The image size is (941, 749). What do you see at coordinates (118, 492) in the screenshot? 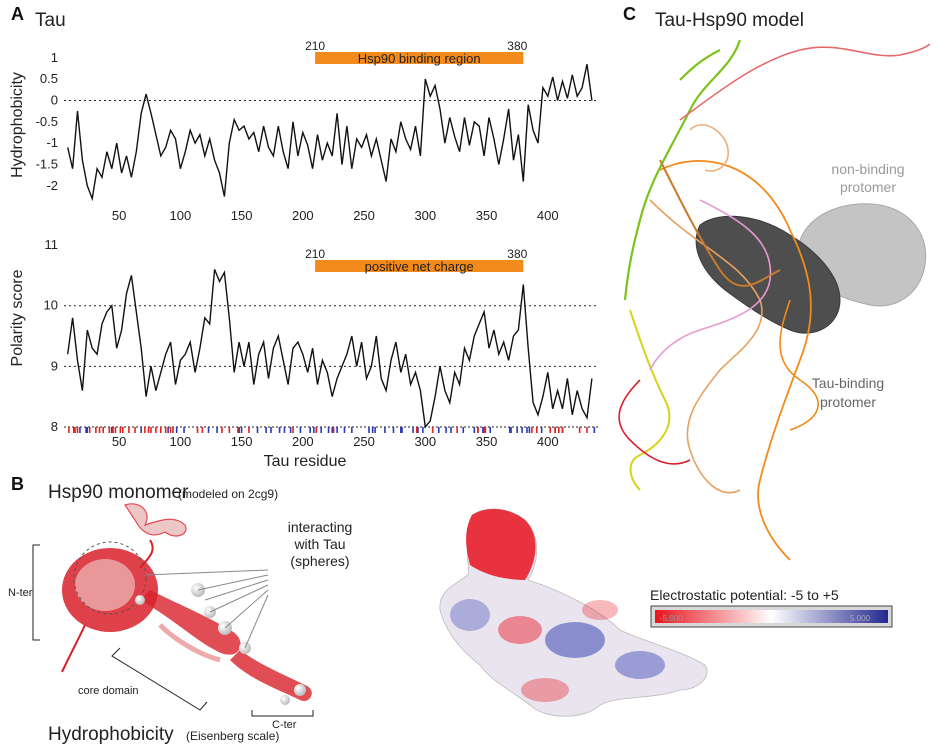
I see `panel-b-title: Hsp90 monomer` at bounding box center [118, 492].